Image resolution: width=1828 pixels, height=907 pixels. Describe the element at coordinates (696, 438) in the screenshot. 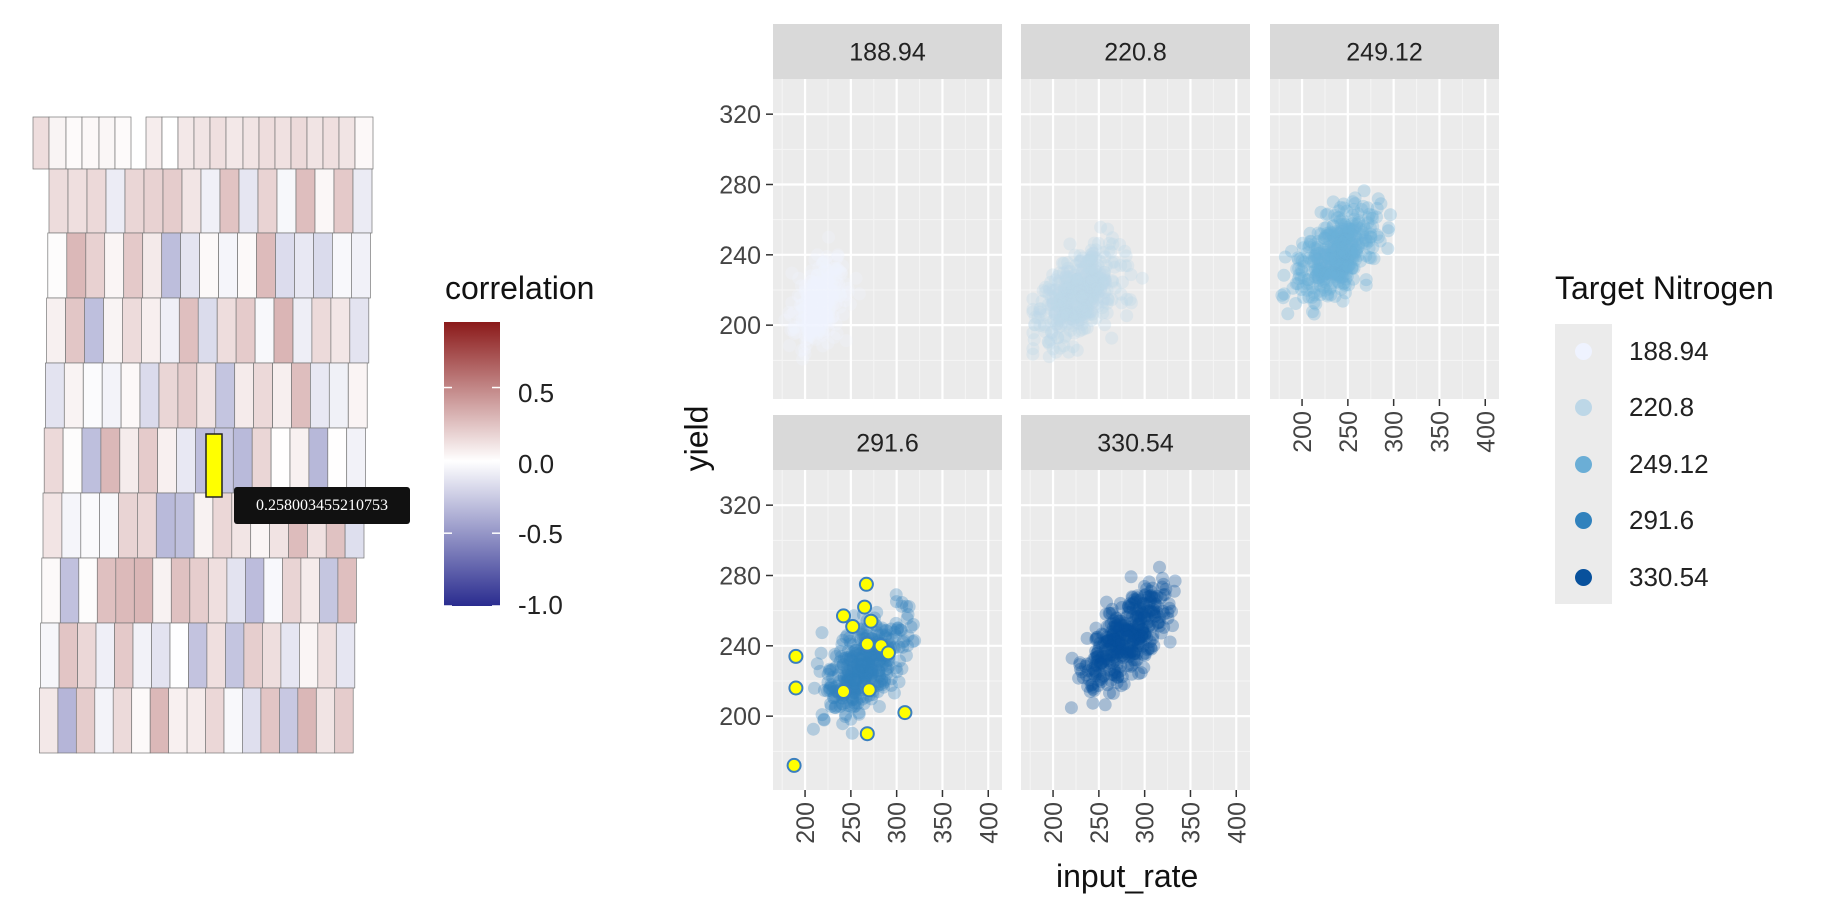

I see `y-axis-title: yield` at that location.